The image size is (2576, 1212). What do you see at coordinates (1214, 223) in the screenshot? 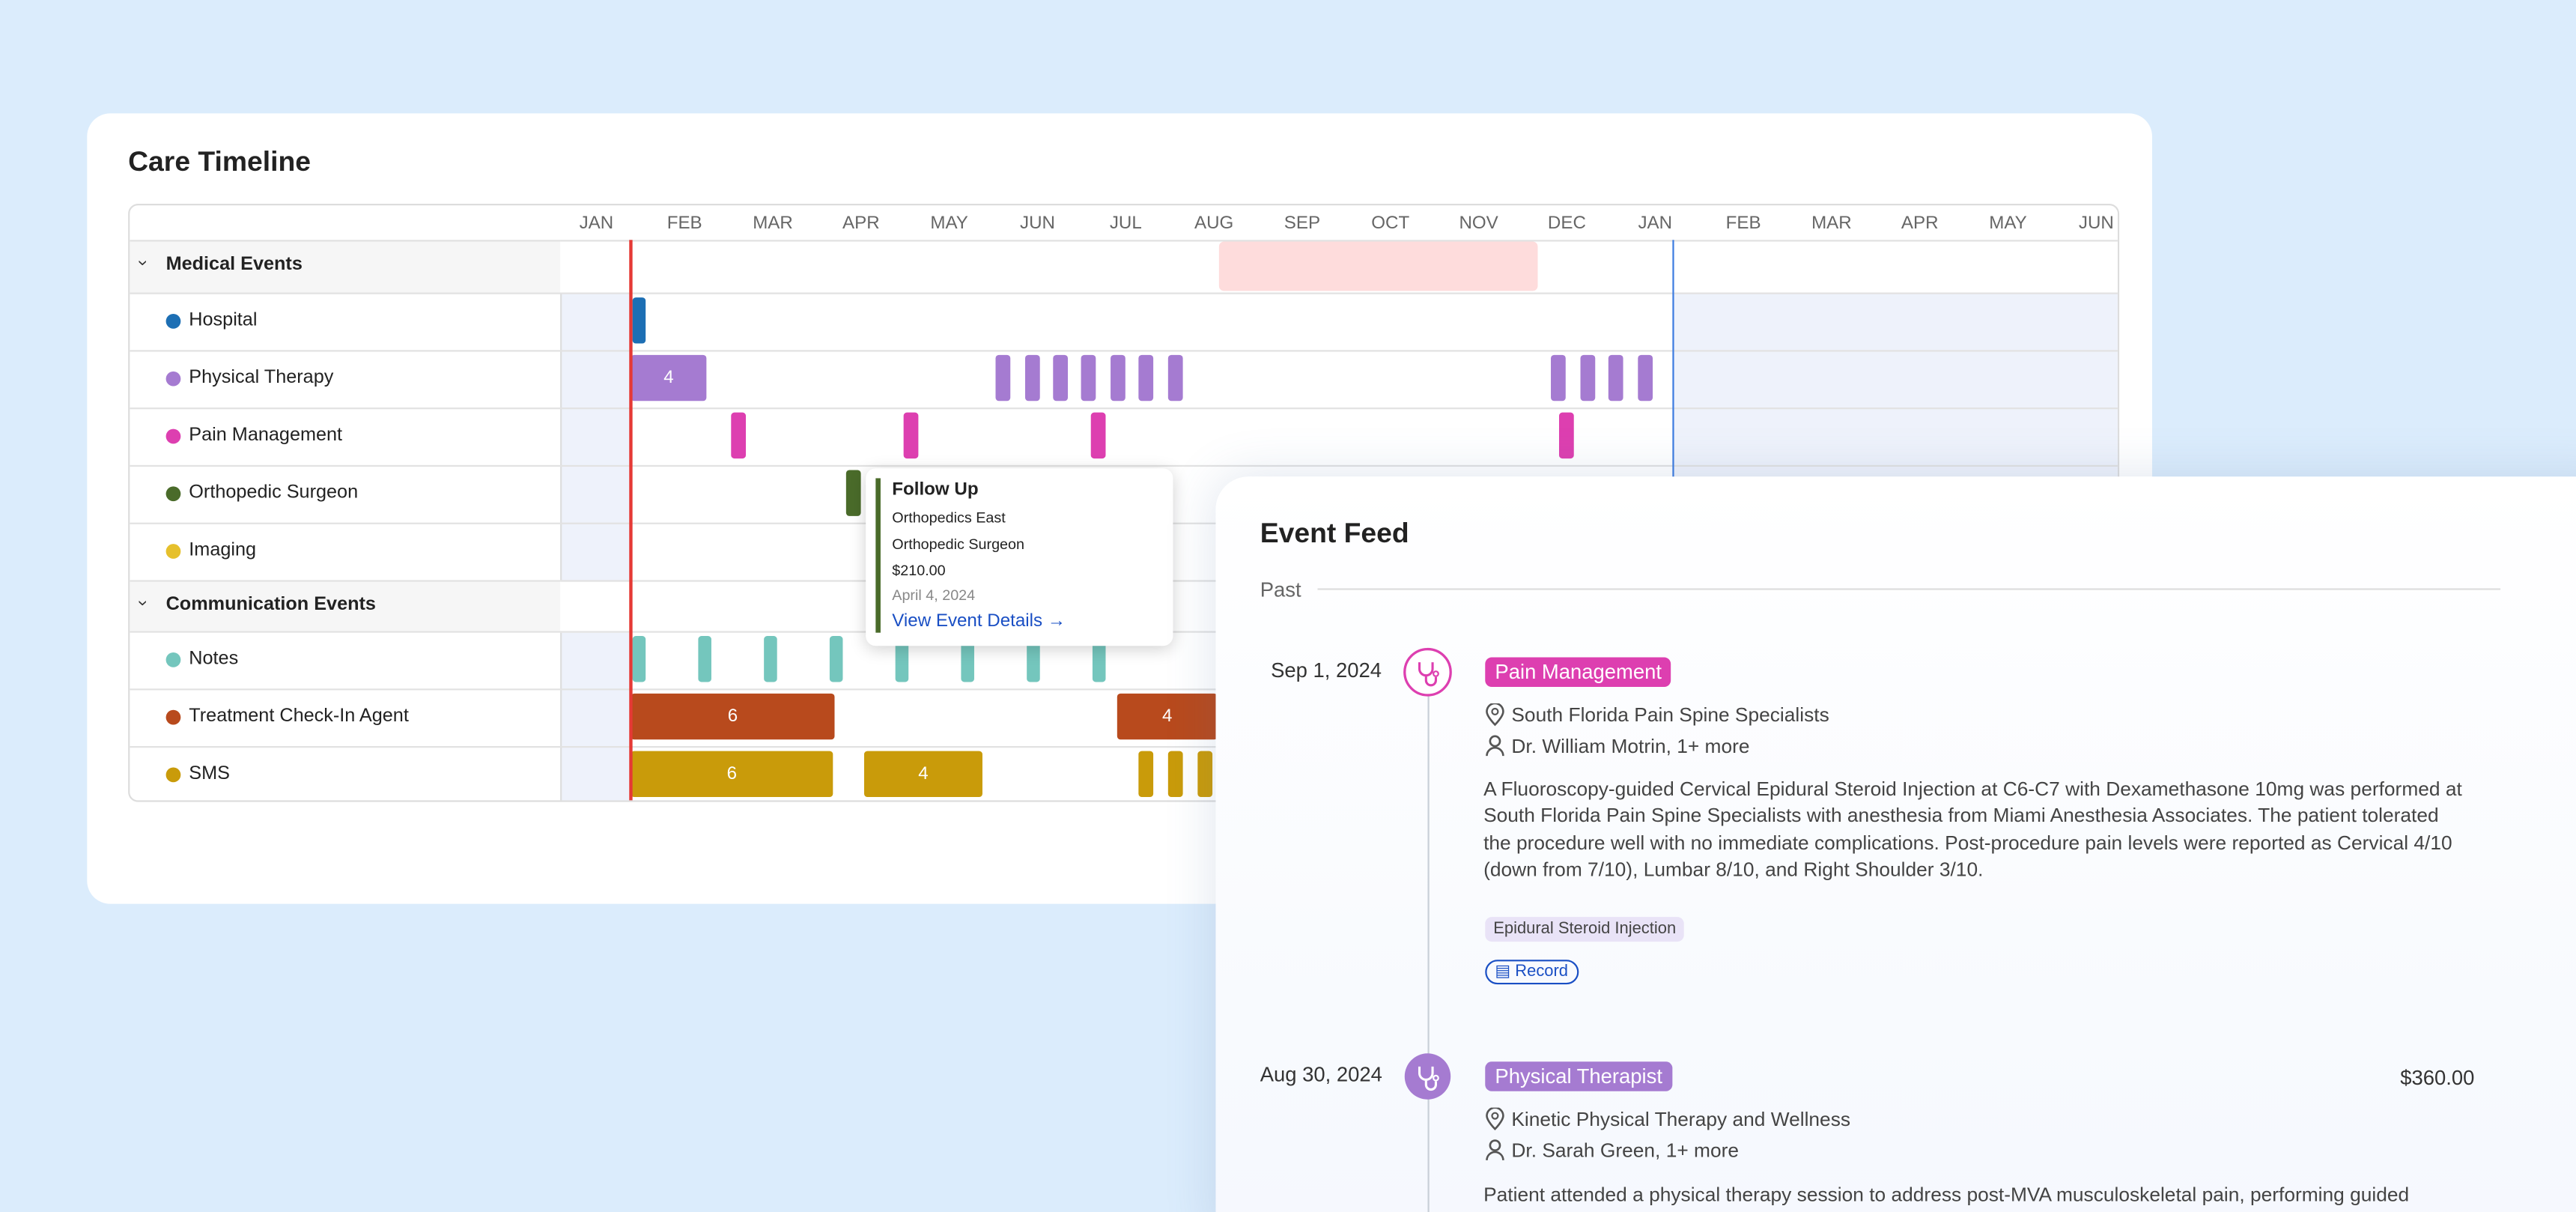
I see `month-label: AUG` at bounding box center [1214, 223].